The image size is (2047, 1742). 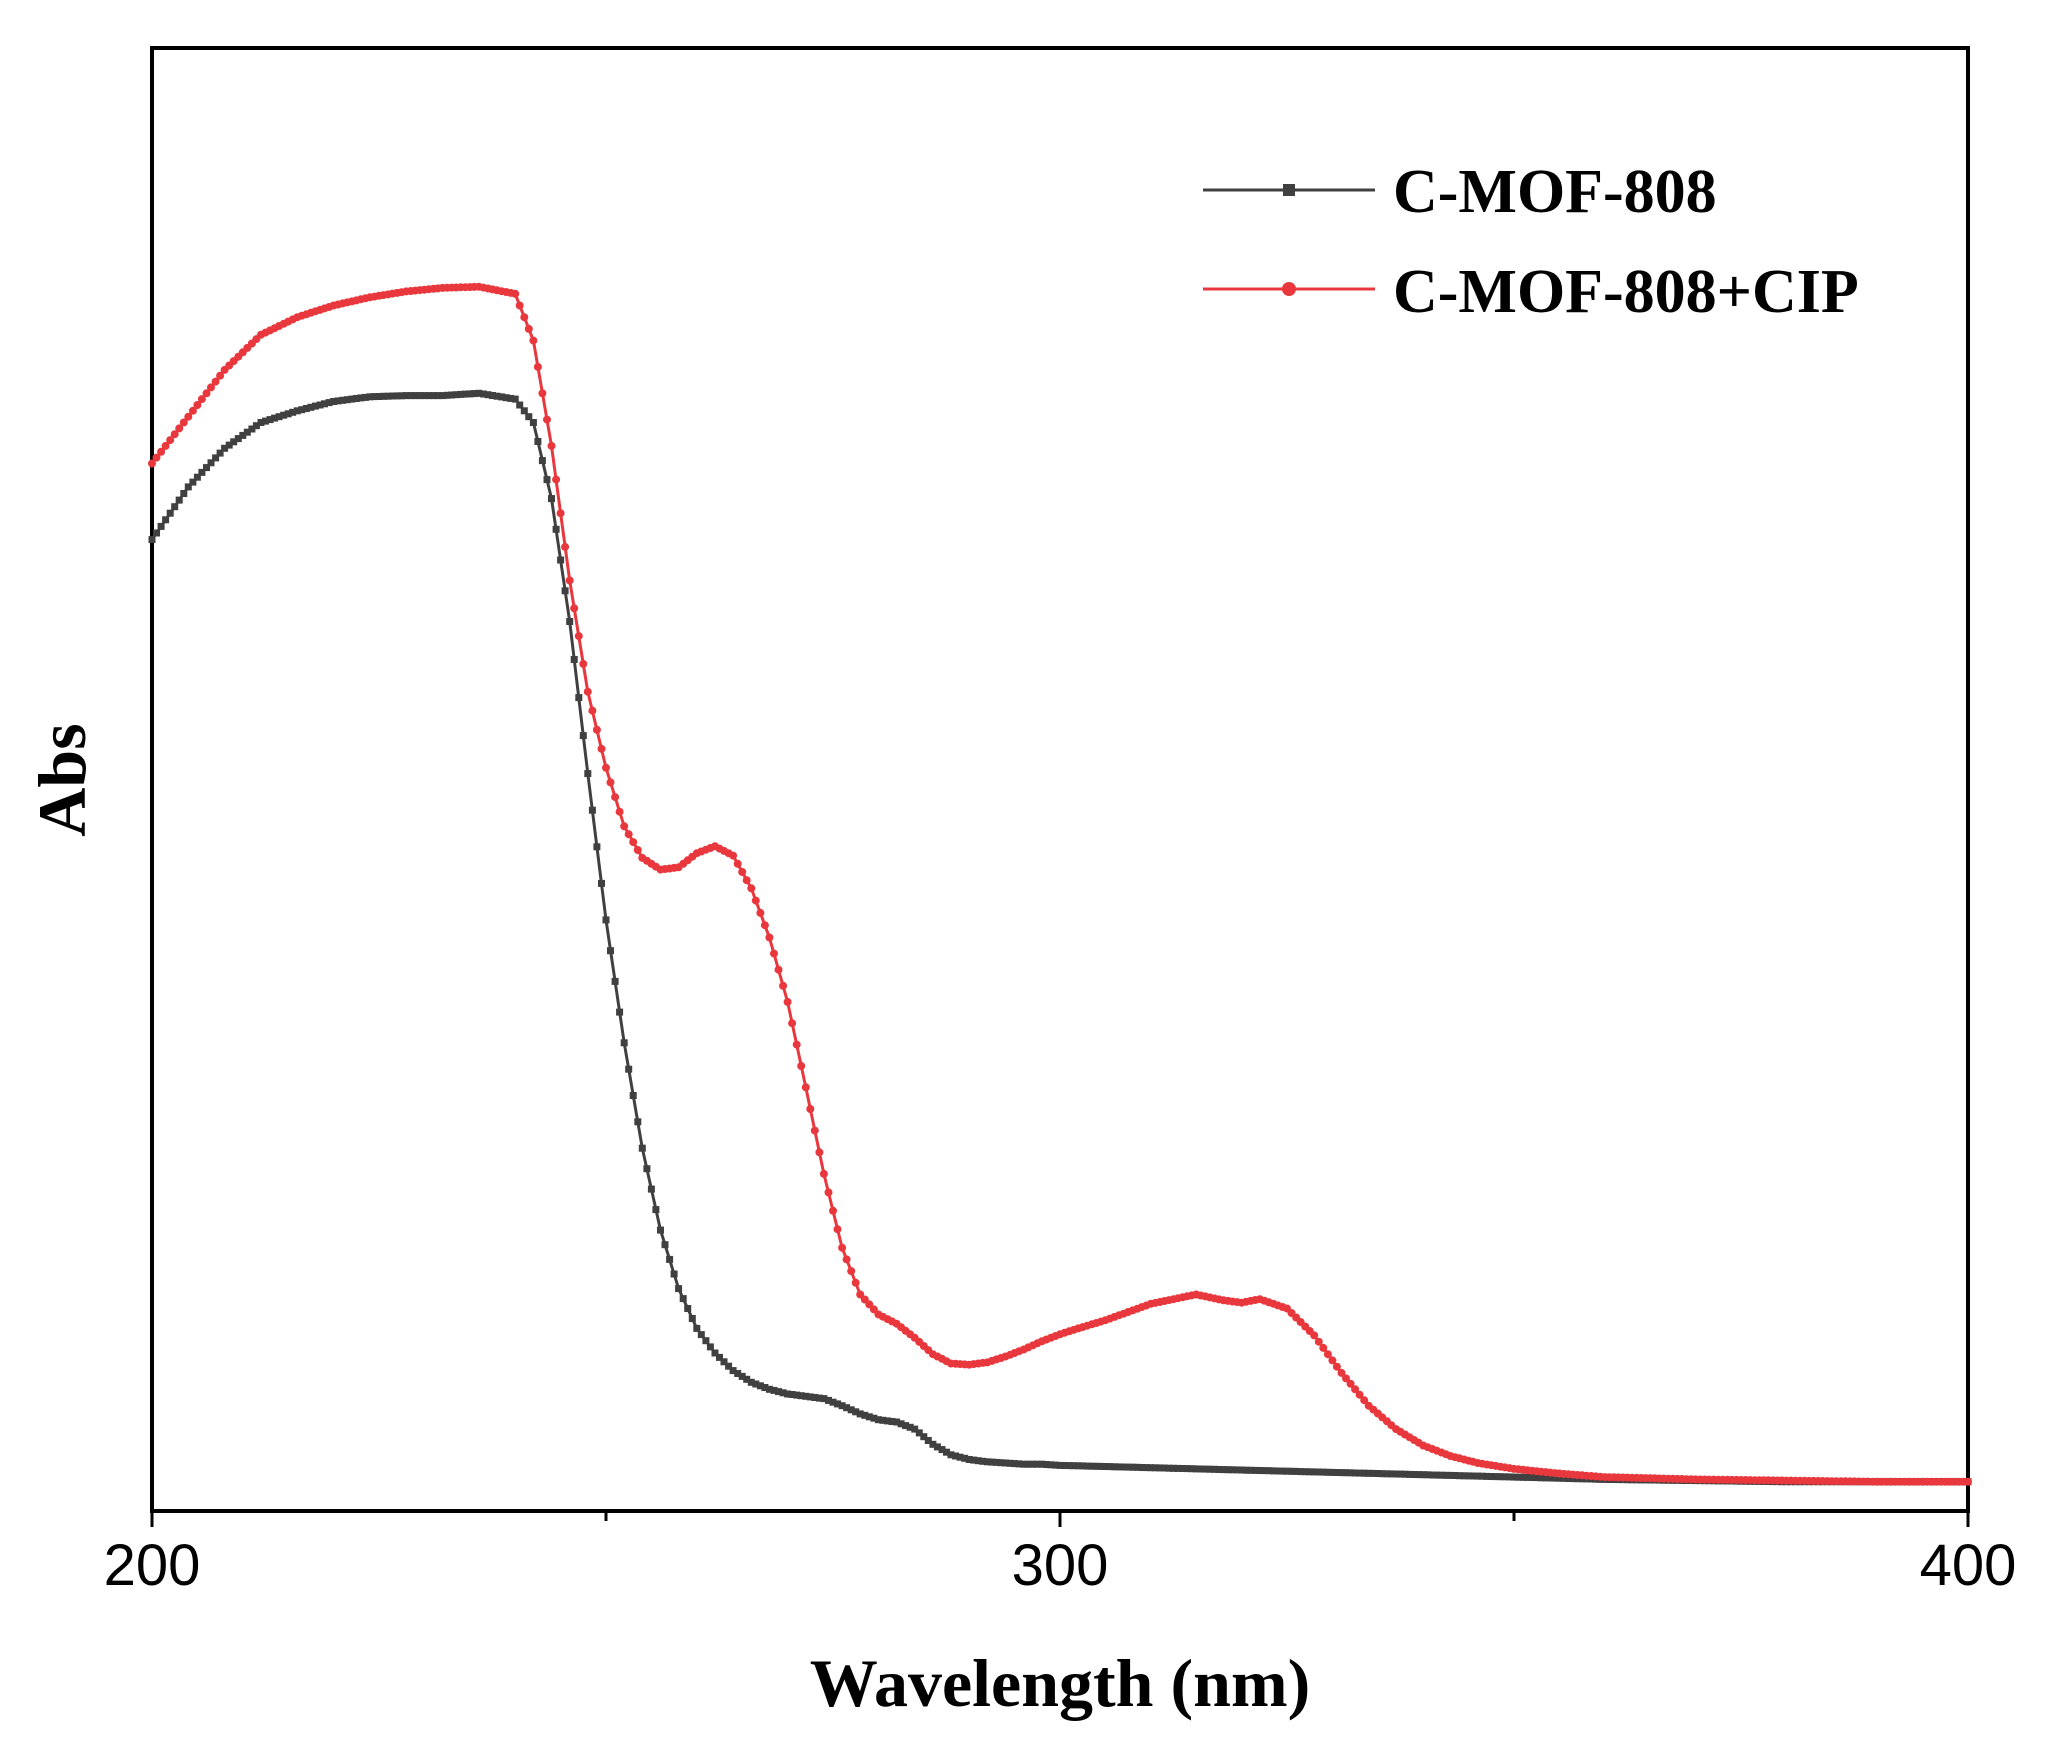 What do you see at coordinates (1060, 1683) in the screenshot?
I see `x-axis-title: Wavelength (nm)` at bounding box center [1060, 1683].